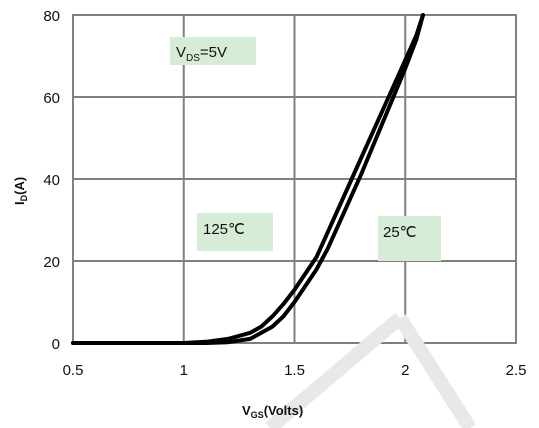  What do you see at coordinates (405, 370) in the screenshot?
I see `x-tick-label-3: 2` at bounding box center [405, 370].